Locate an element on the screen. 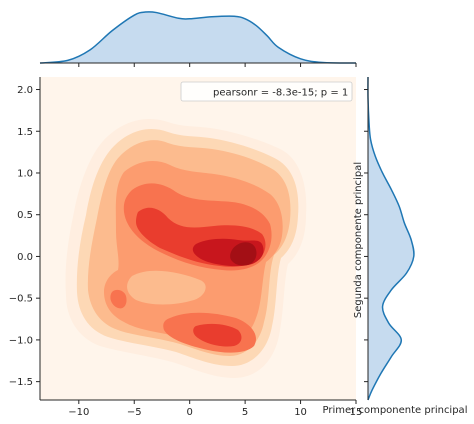 The image size is (474, 424). pearsonr-annotation: pearsonr = -8.3e-15; p = 1 is located at coordinates (280, 93).